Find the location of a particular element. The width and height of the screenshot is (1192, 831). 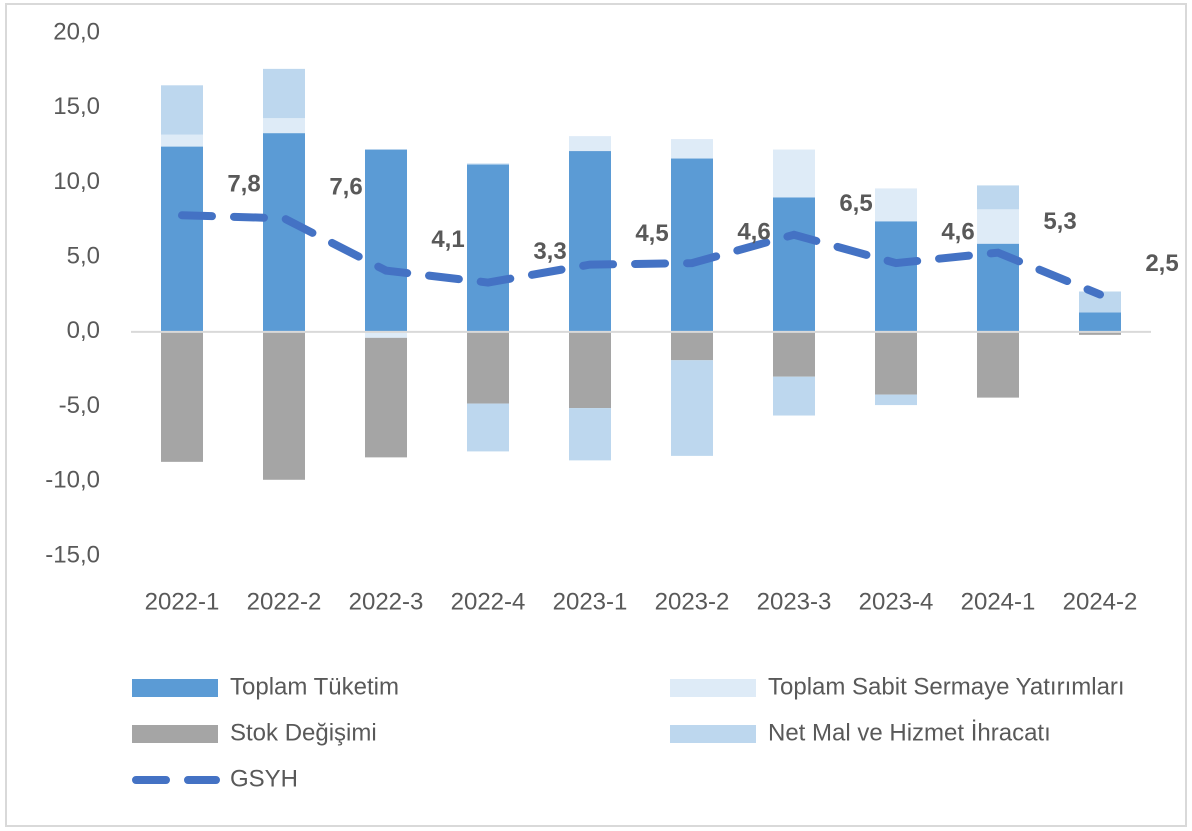

legend-label: Net Mal ve Hizmet İhracatı is located at coordinates (909, 732).